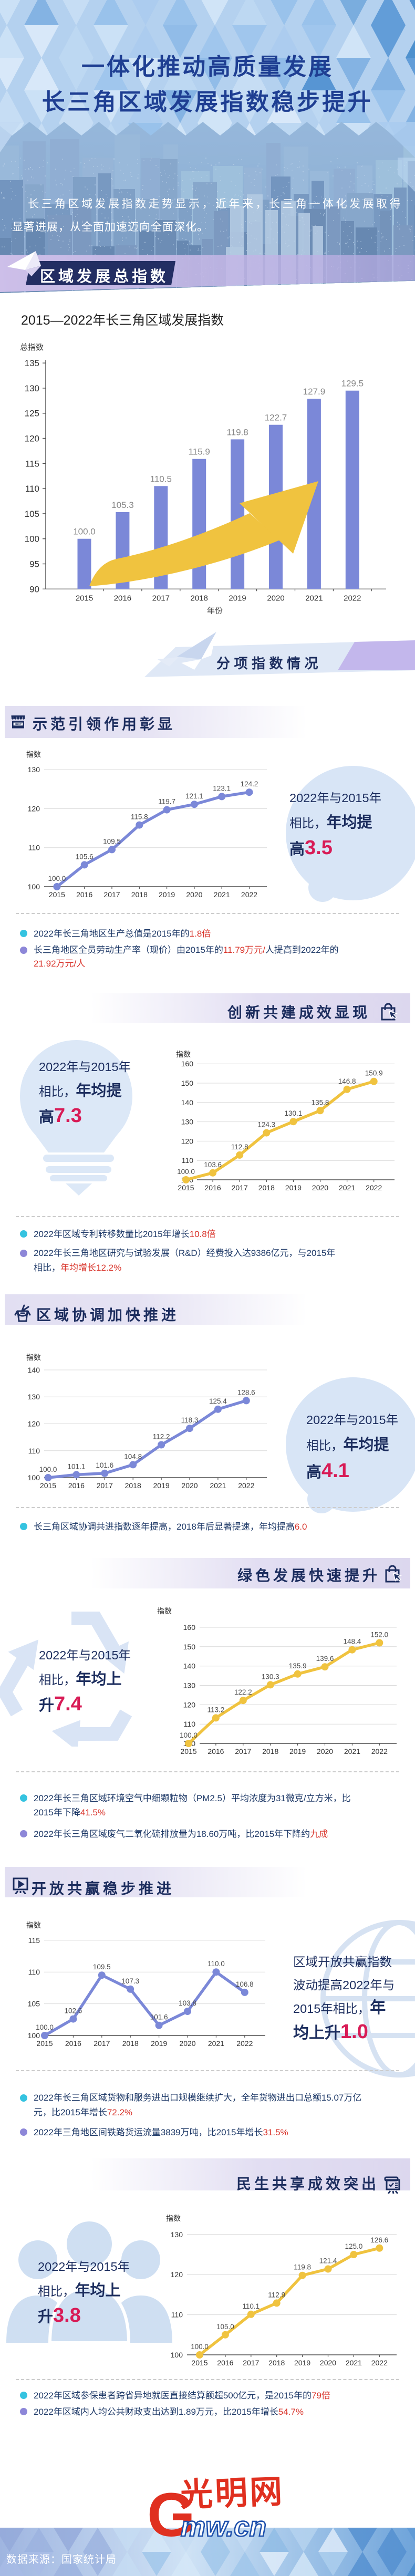  I want to click on svg-text: 125.4, so click(218, 1401).